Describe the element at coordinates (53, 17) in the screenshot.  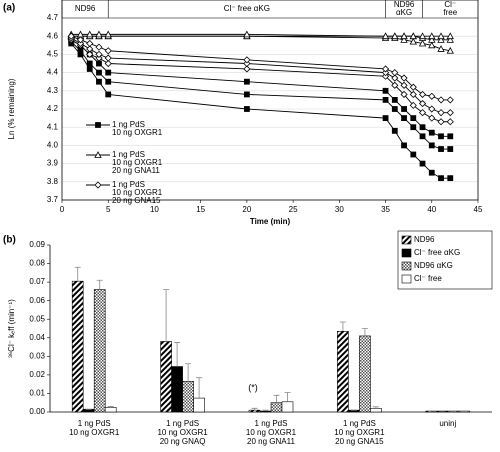
I see `y-tick-label: 4.7` at that location.